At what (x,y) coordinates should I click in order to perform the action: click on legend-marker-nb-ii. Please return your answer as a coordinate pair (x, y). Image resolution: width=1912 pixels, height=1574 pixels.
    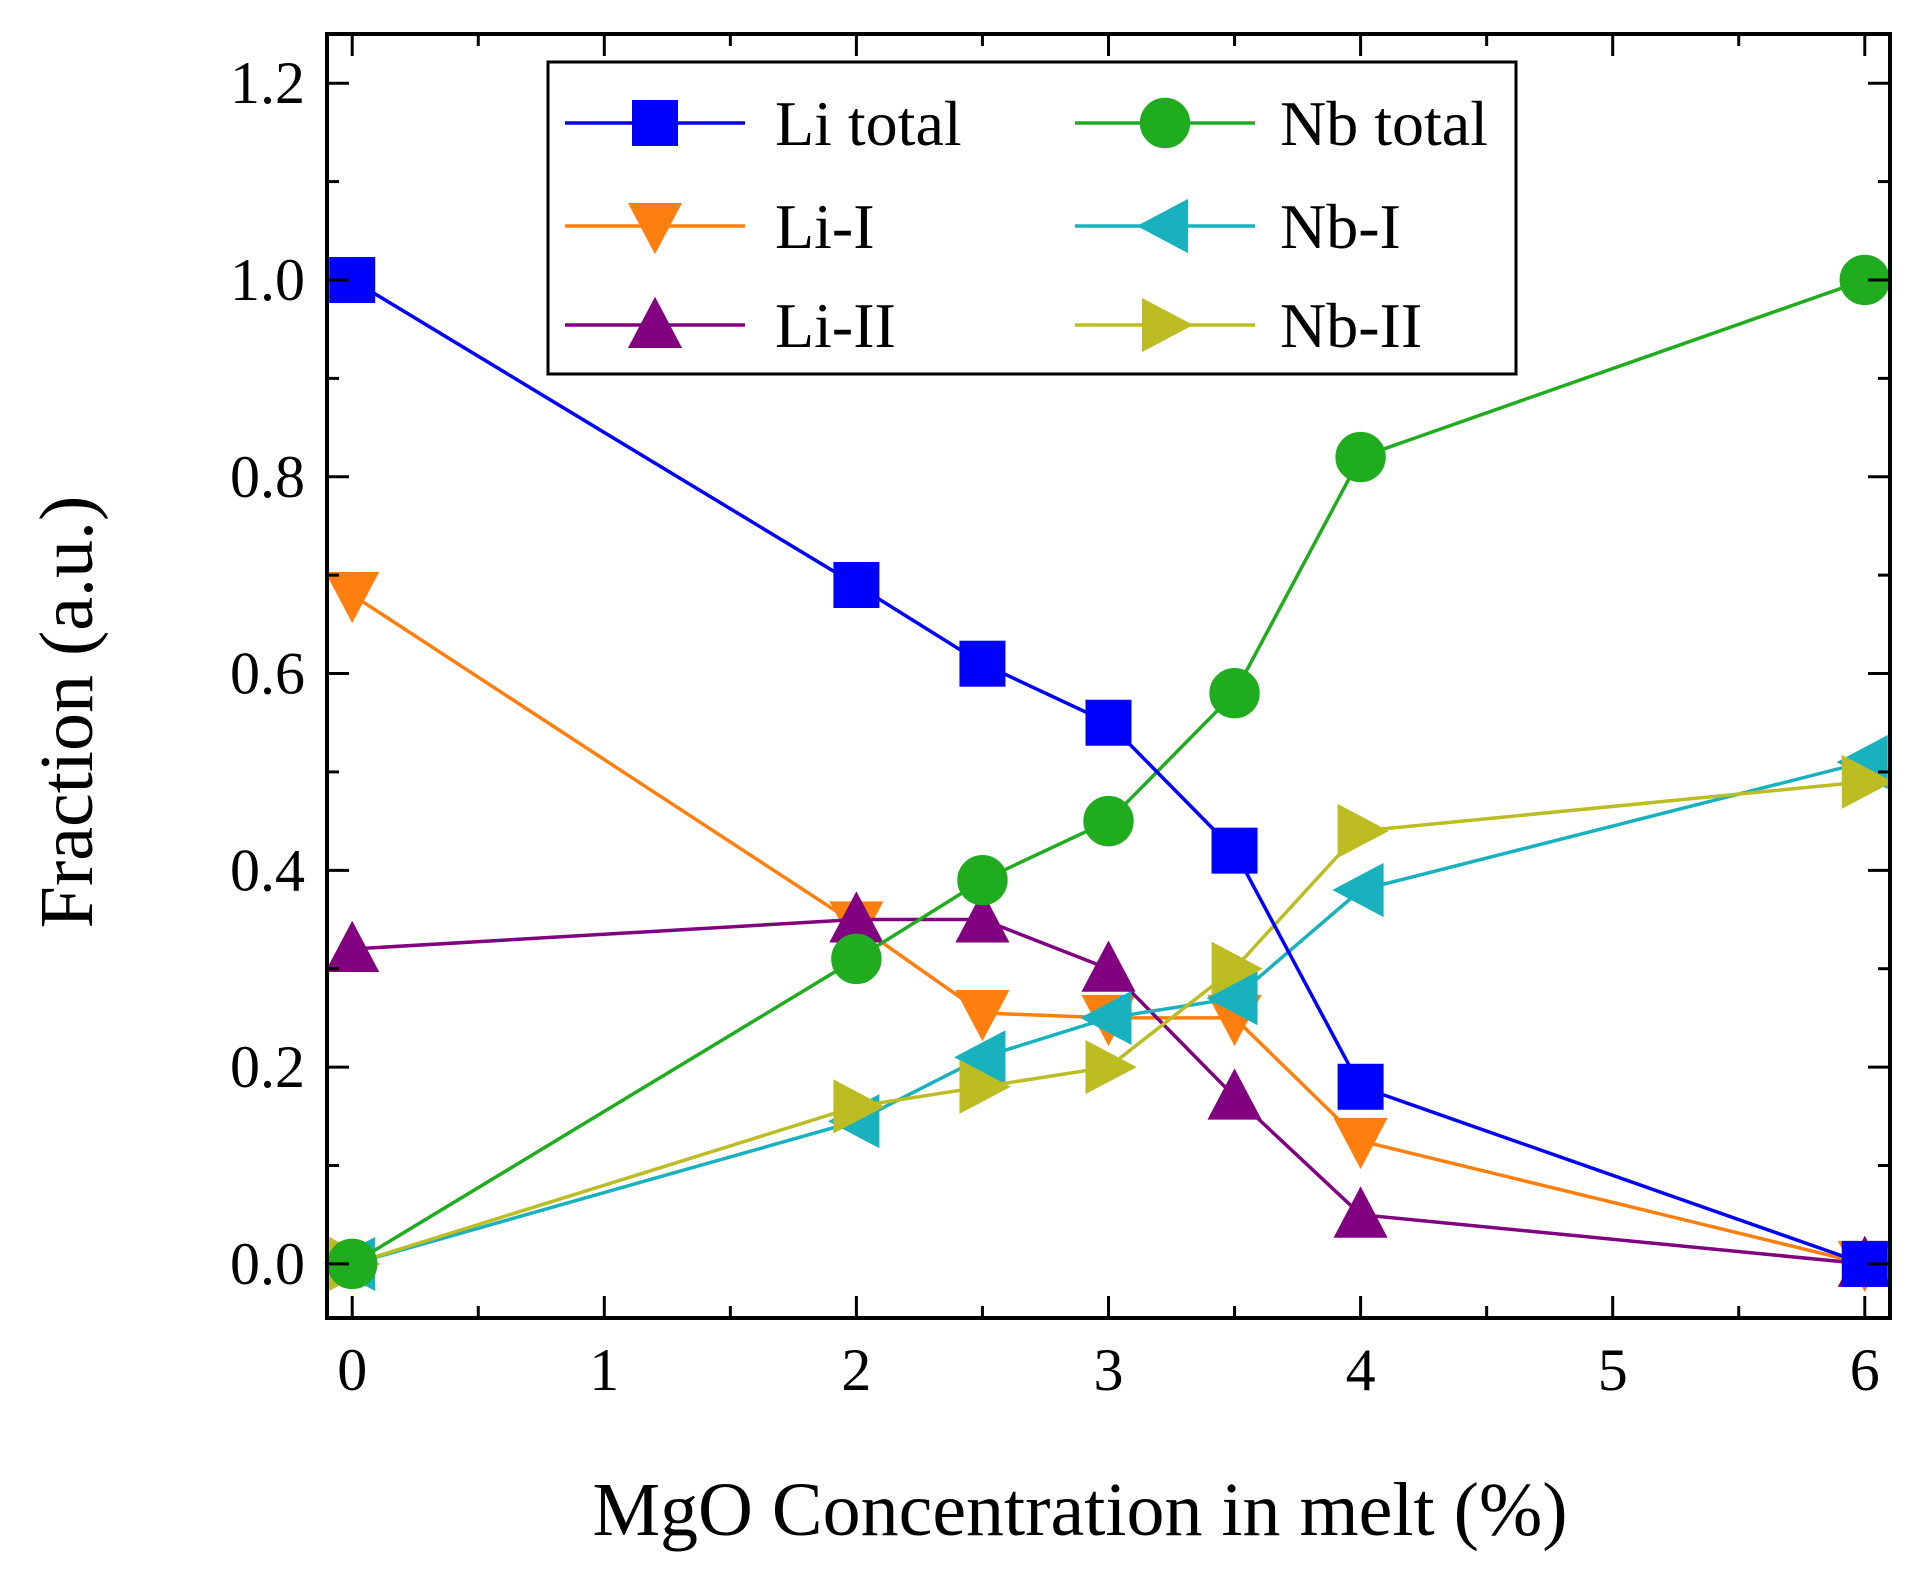
    Looking at the image, I should click on (1168, 325).